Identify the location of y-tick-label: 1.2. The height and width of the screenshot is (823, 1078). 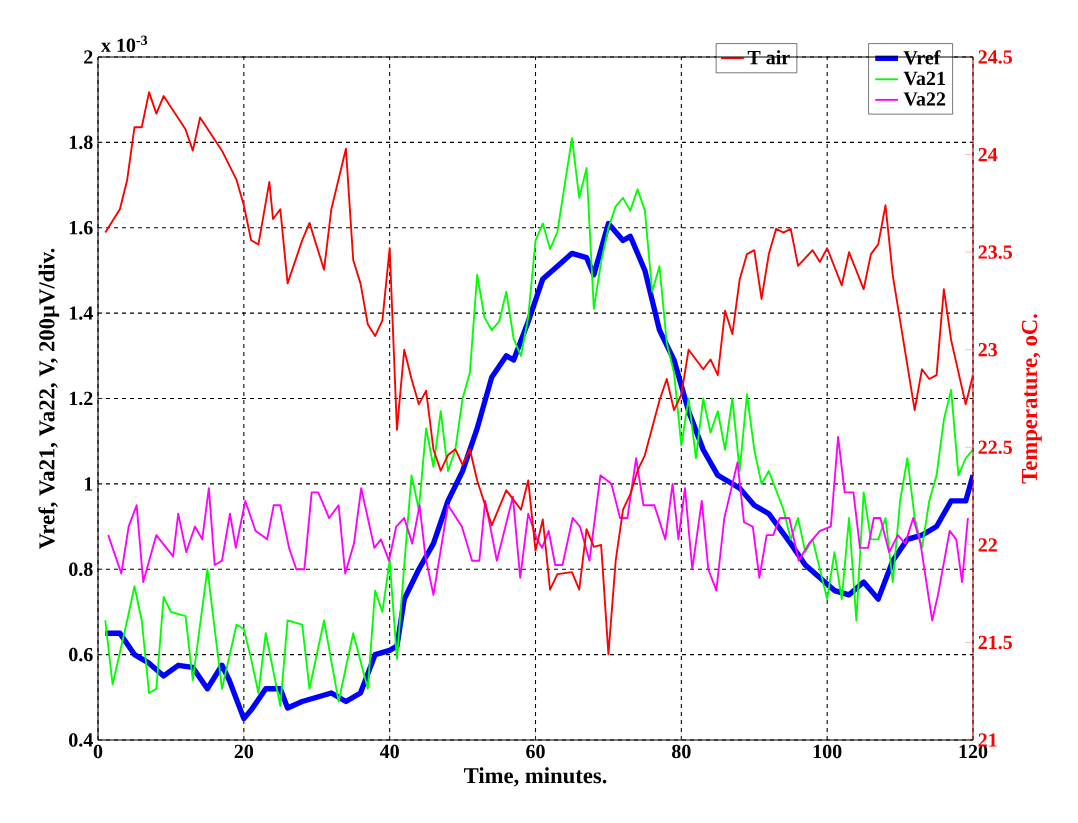
(81, 398).